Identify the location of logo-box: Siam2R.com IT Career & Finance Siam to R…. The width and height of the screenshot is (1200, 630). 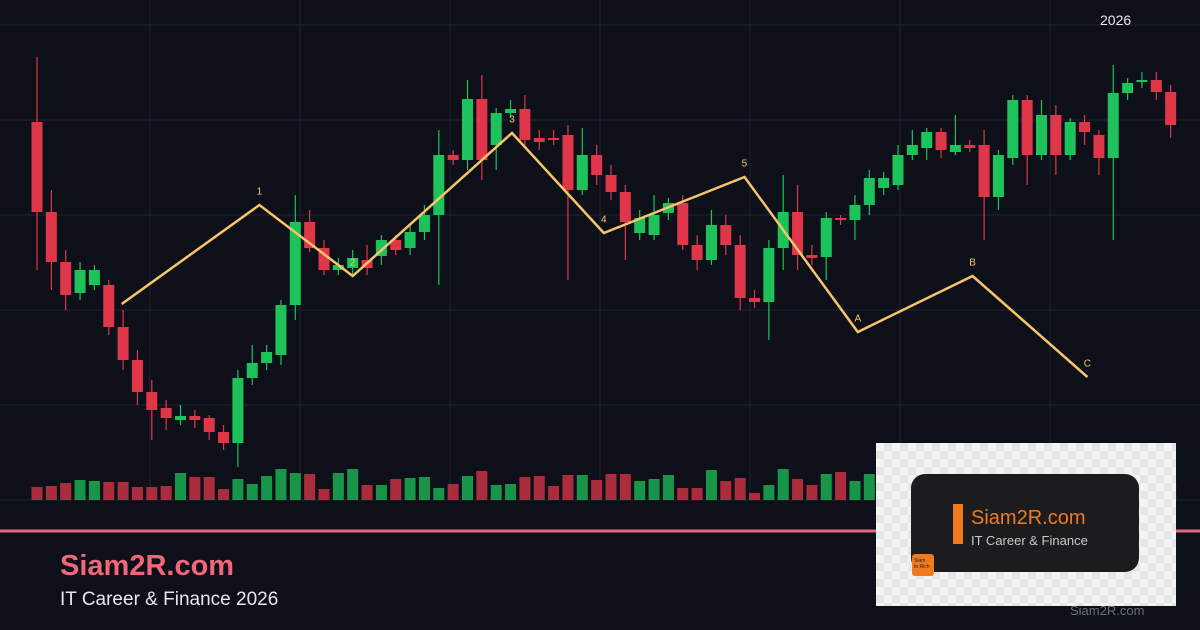
(1026, 524).